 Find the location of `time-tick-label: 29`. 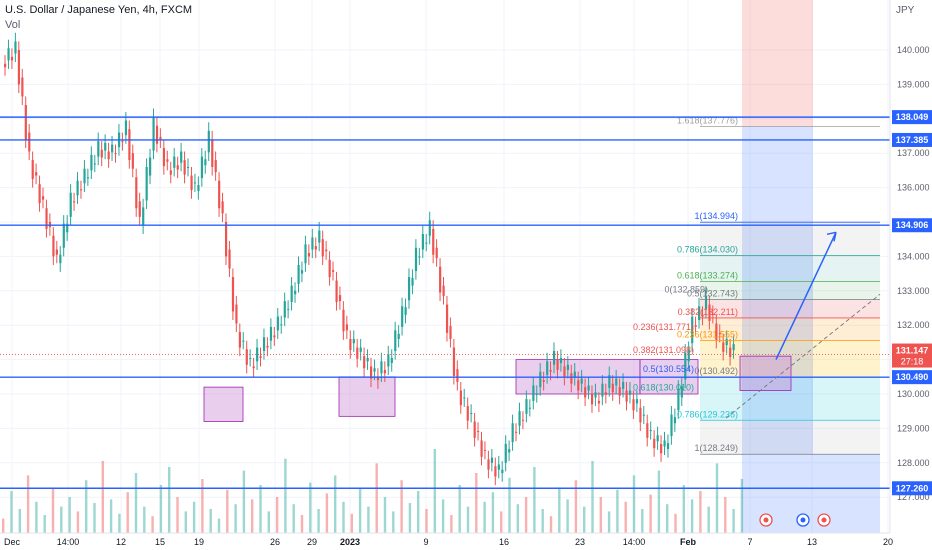

time-tick-label: 29 is located at coordinates (312, 542).